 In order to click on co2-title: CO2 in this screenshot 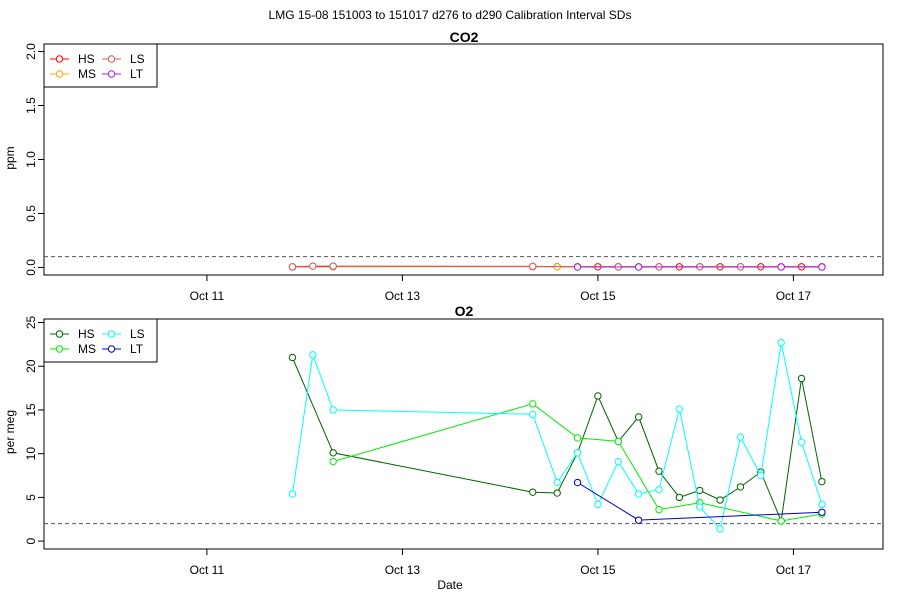, I will do `click(464, 37)`.